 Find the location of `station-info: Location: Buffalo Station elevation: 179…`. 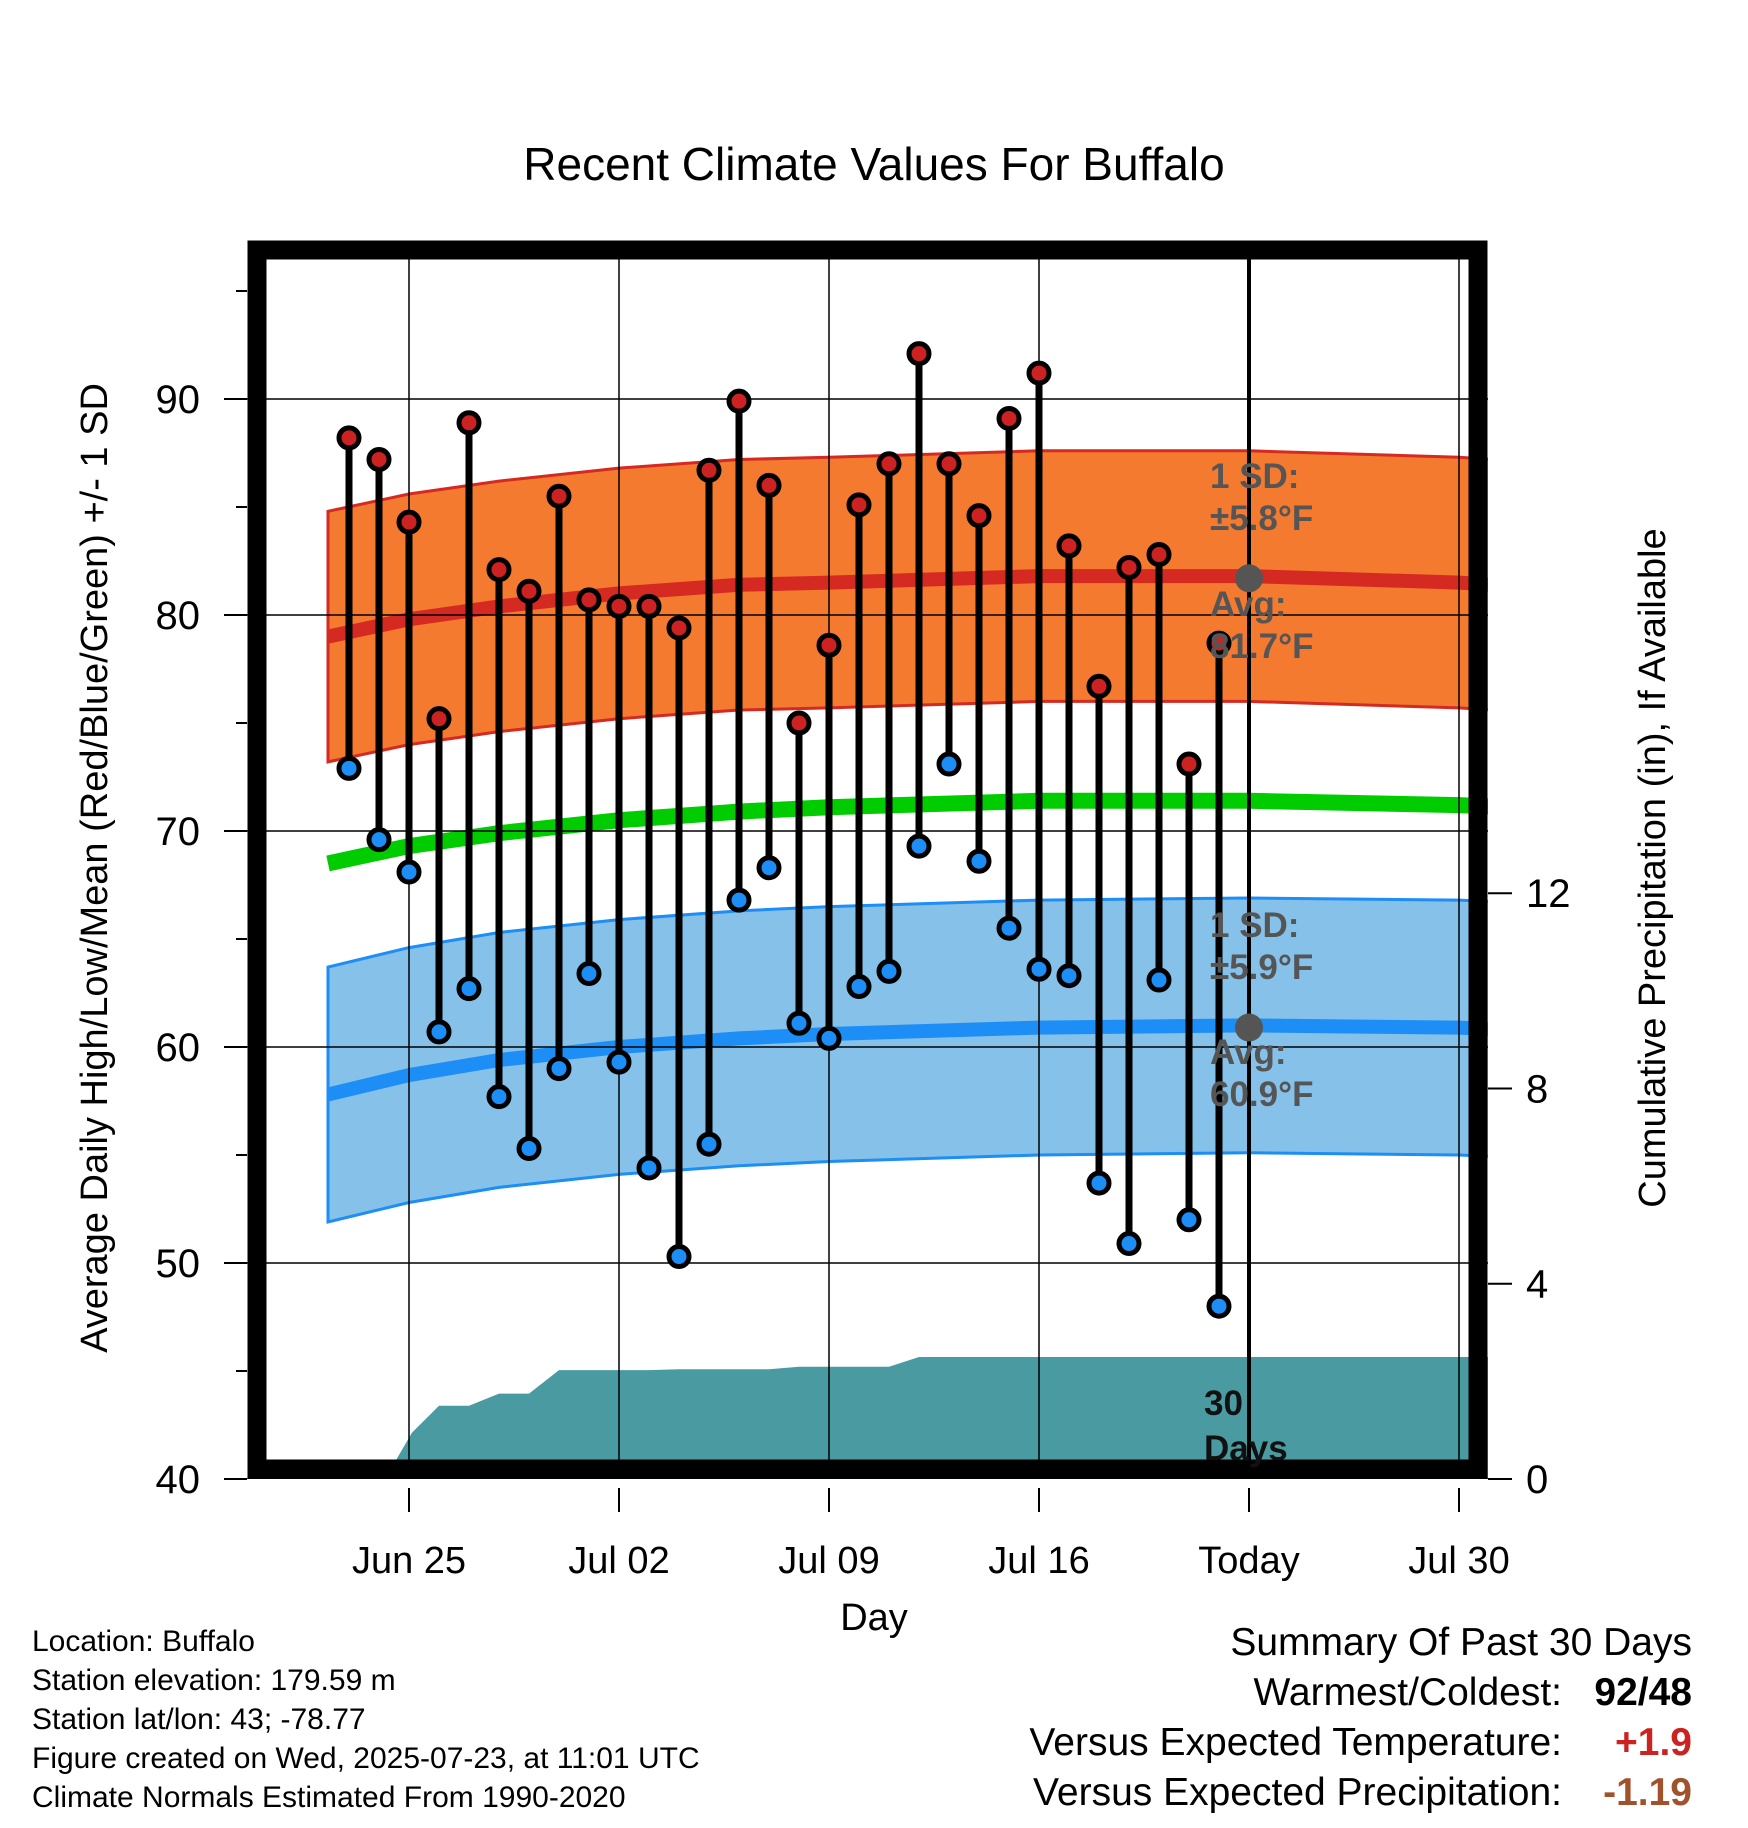

station-info: Location: Buffalo Station elevation: 179… is located at coordinates (366, 1719).